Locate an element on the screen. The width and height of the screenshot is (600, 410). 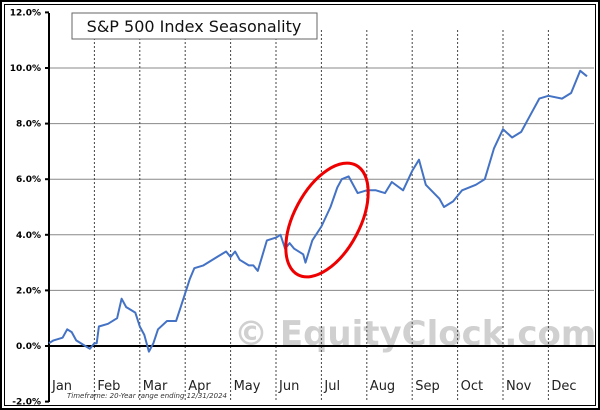
y-tick-label: 0.0% is located at coordinates (28, 347).